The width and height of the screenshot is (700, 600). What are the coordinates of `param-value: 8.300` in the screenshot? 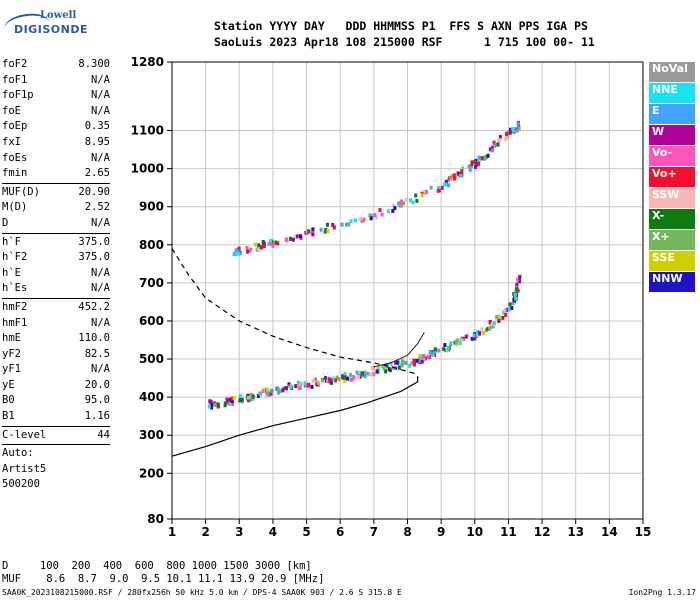 It's located at (94, 64).